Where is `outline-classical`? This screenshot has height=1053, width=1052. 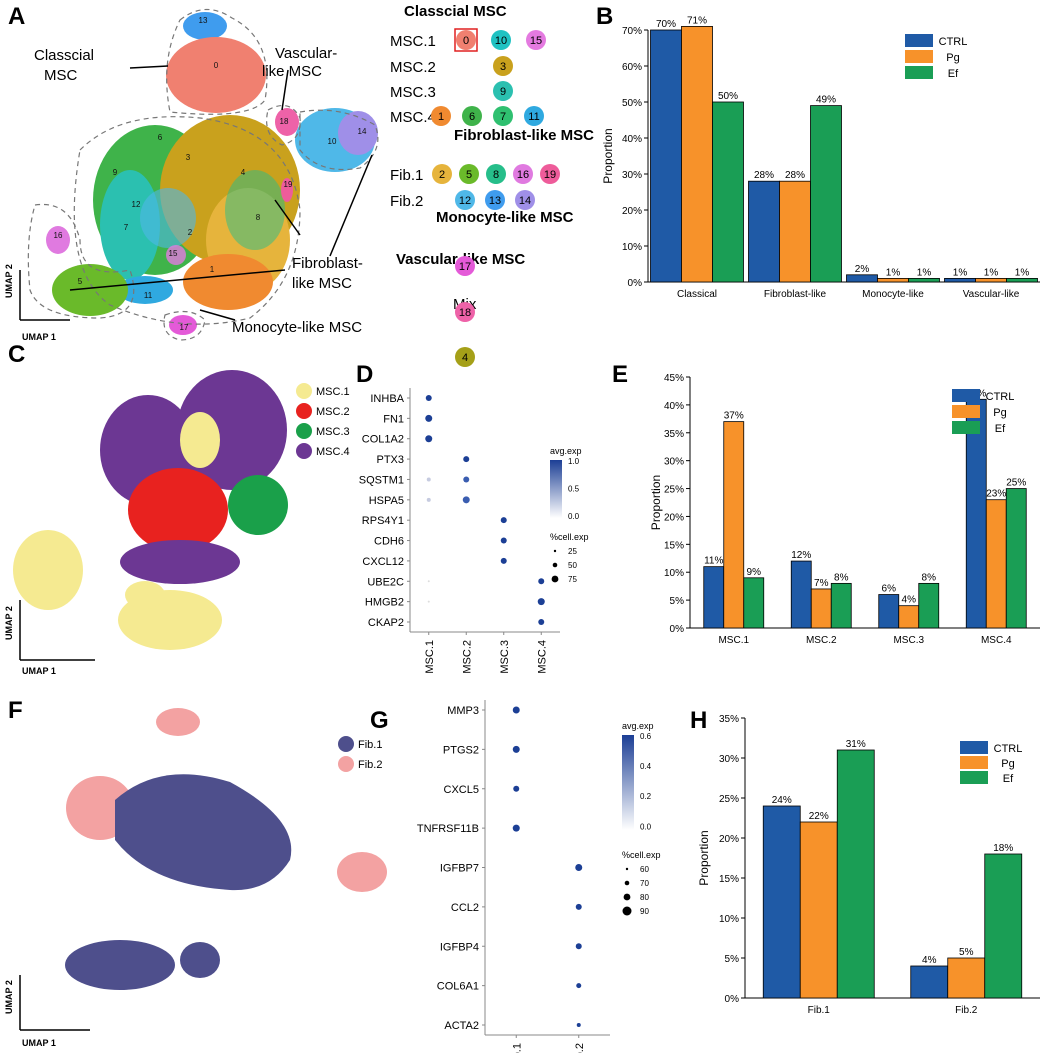
outline-classical is located at coordinates (217, 61).